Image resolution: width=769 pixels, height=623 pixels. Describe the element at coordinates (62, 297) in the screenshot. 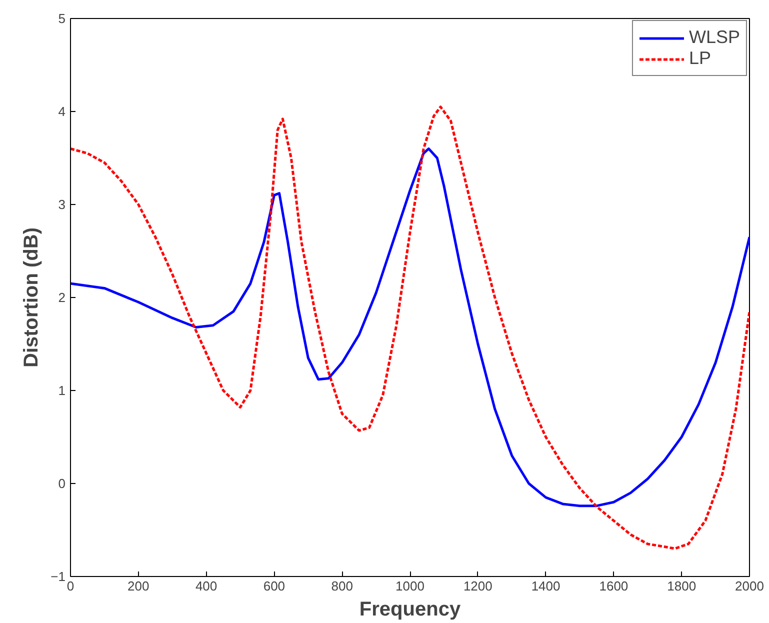

I see `y-tick-label: 2` at that location.